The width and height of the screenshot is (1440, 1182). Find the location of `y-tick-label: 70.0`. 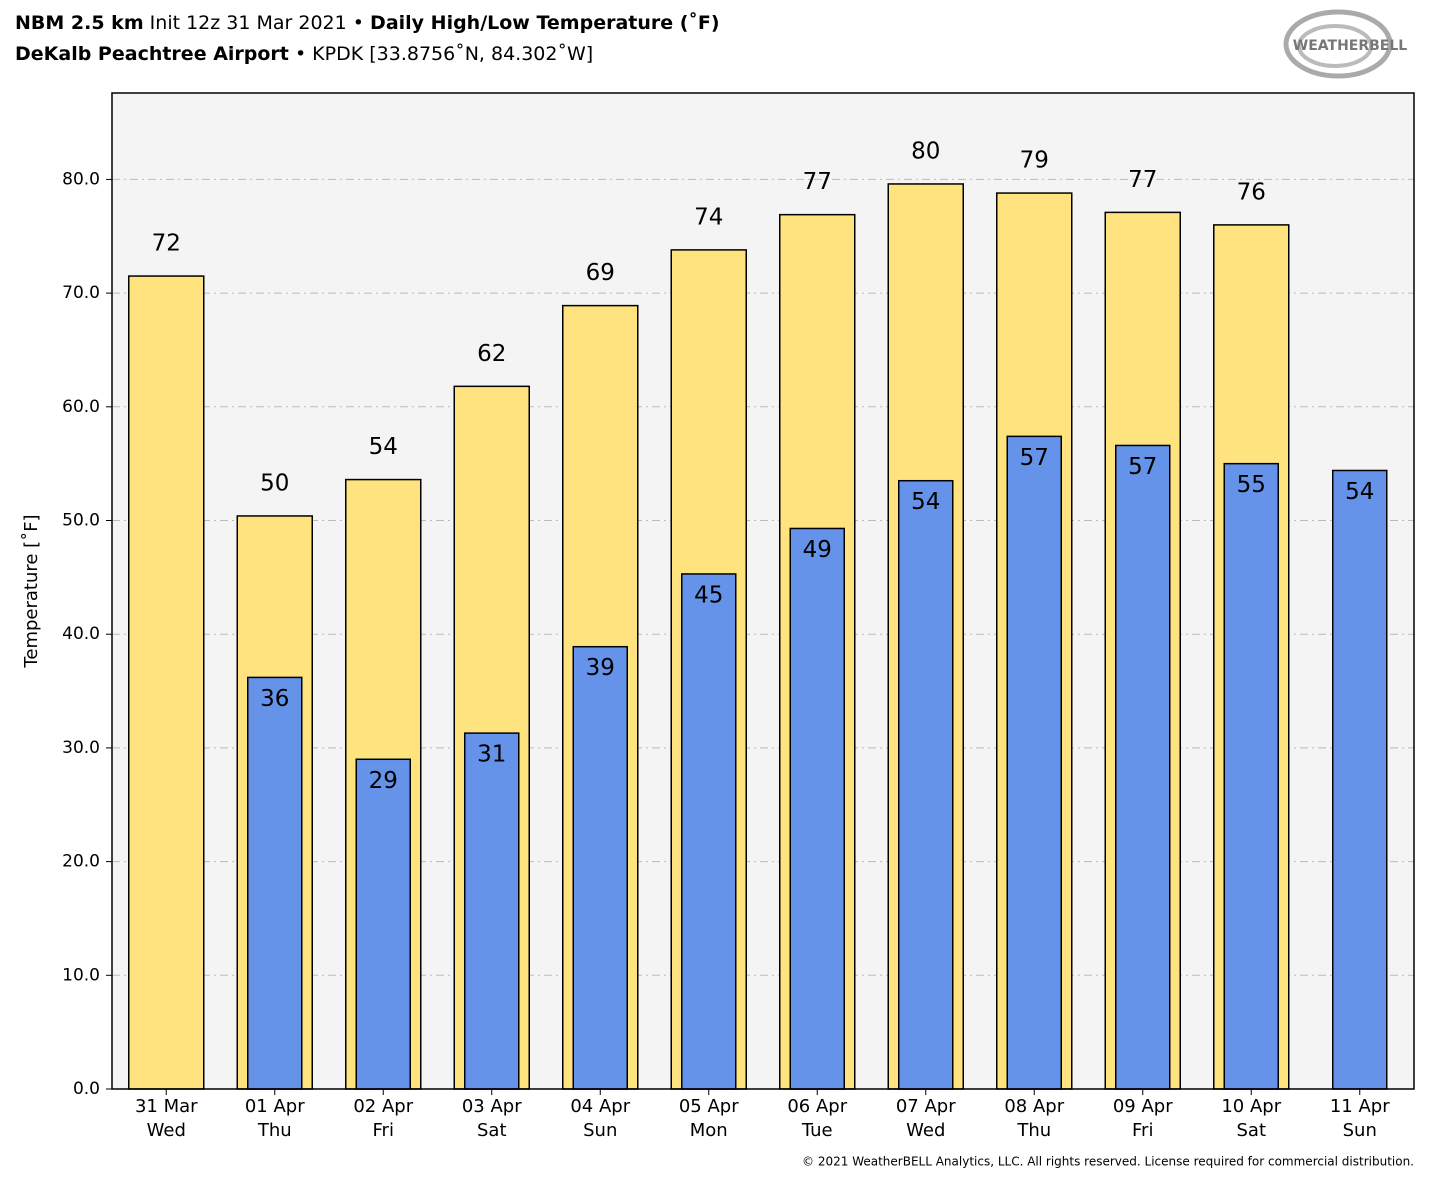

y-tick-label: 70.0 is located at coordinates (81, 293).